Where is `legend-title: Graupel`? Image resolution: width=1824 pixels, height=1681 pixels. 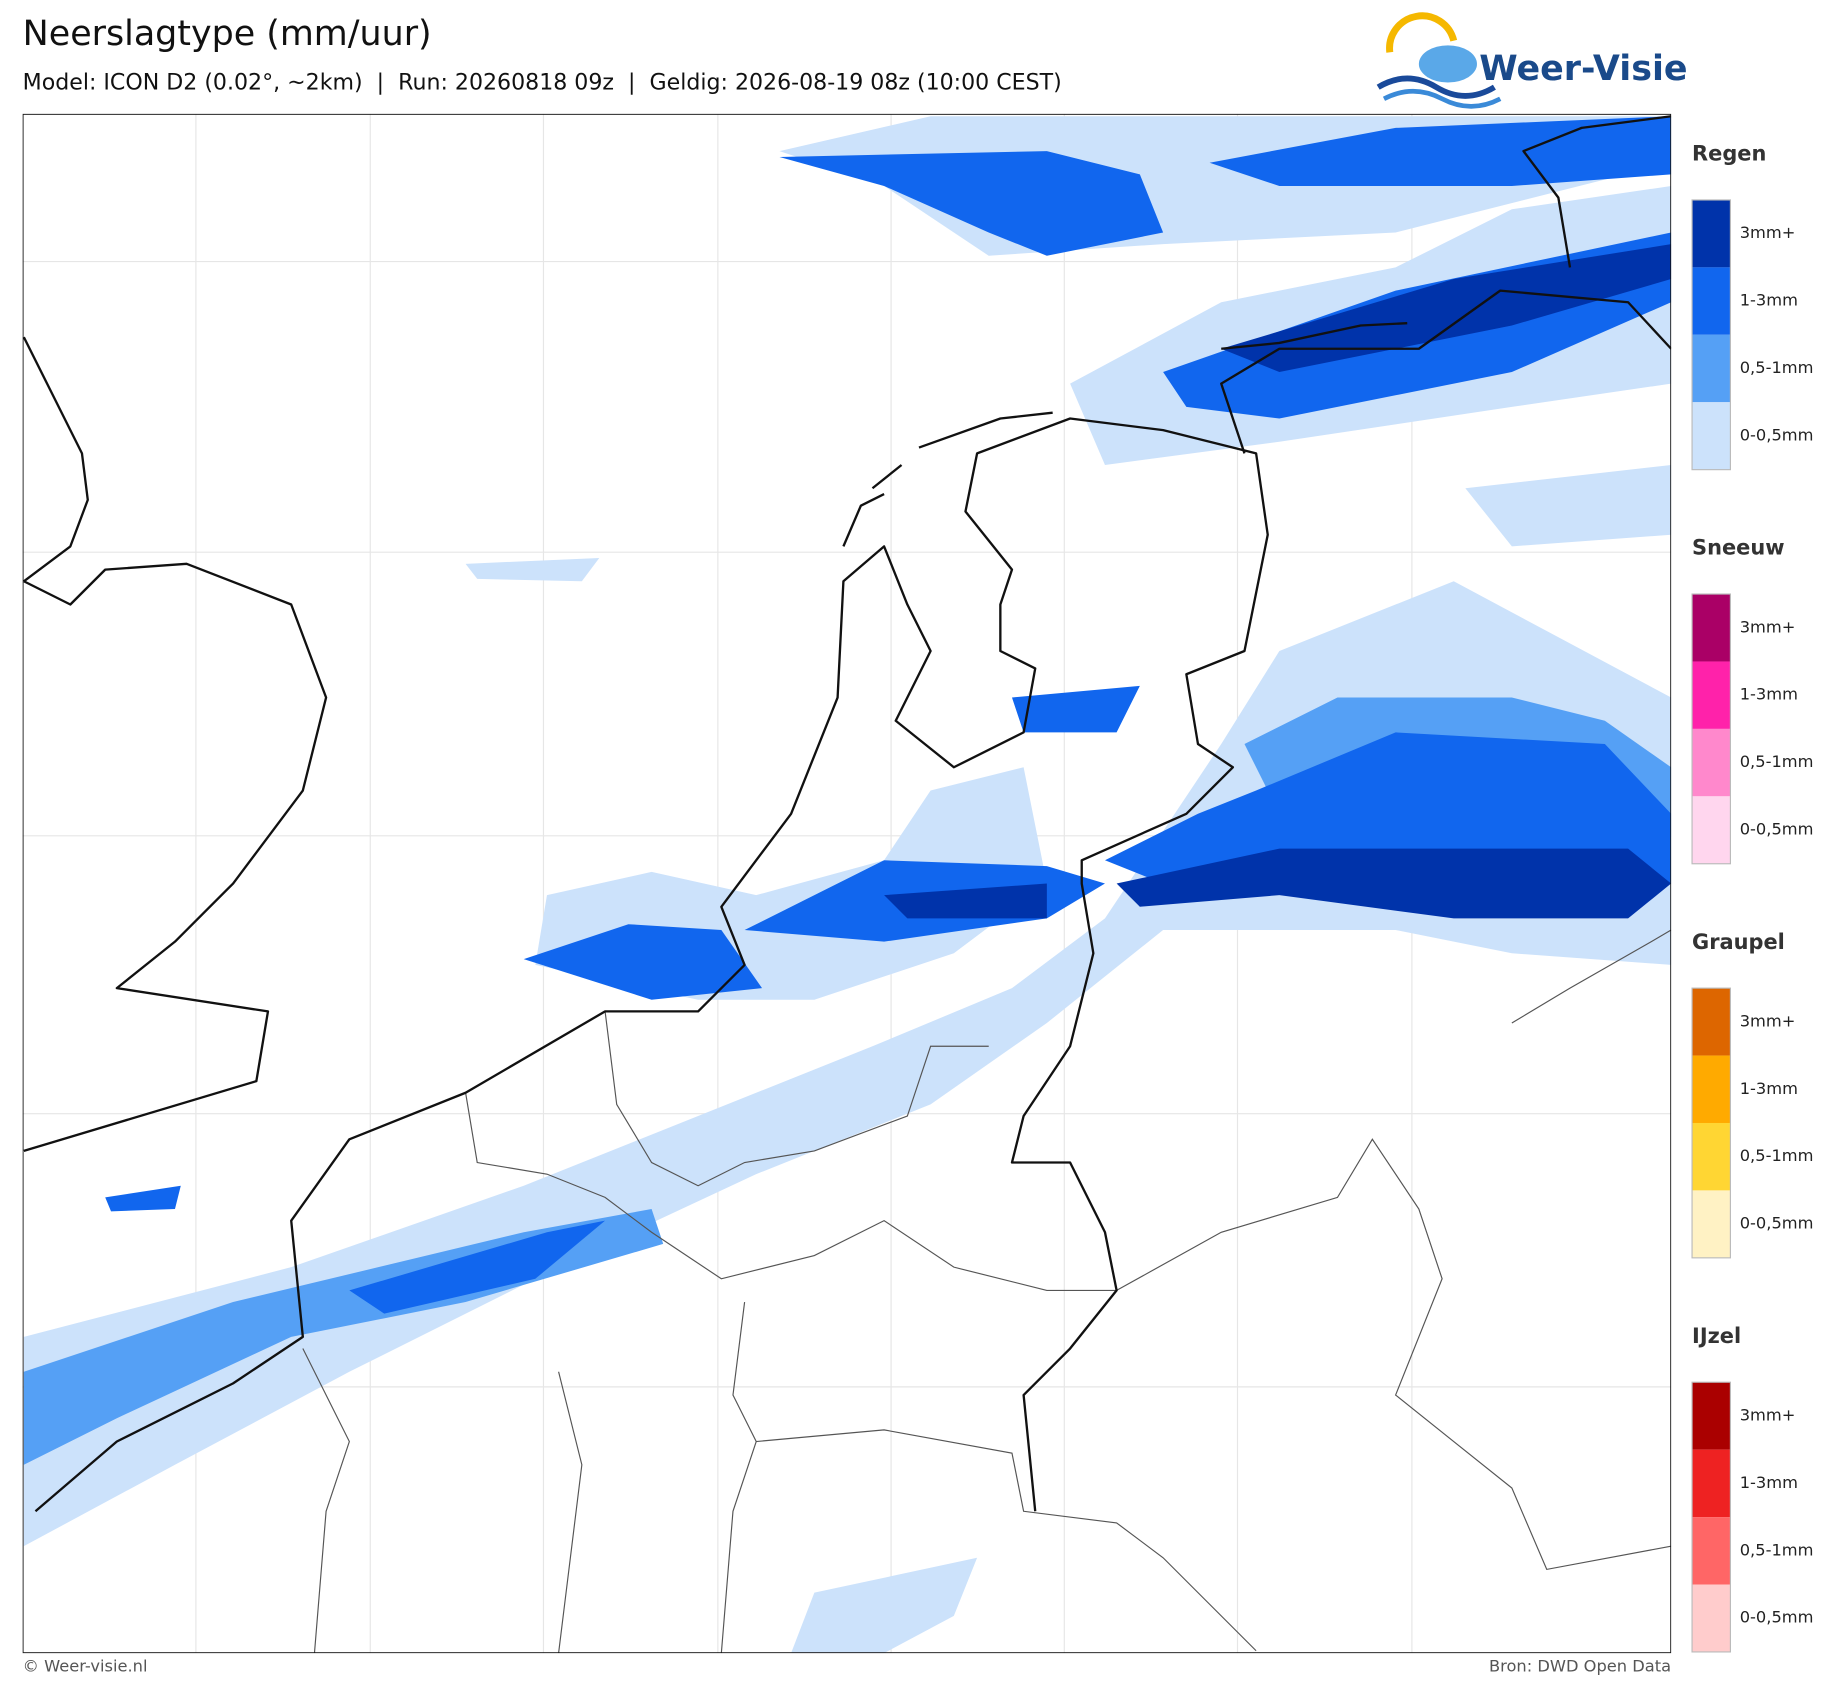 legend-title: Graupel is located at coordinates (1738, 942).